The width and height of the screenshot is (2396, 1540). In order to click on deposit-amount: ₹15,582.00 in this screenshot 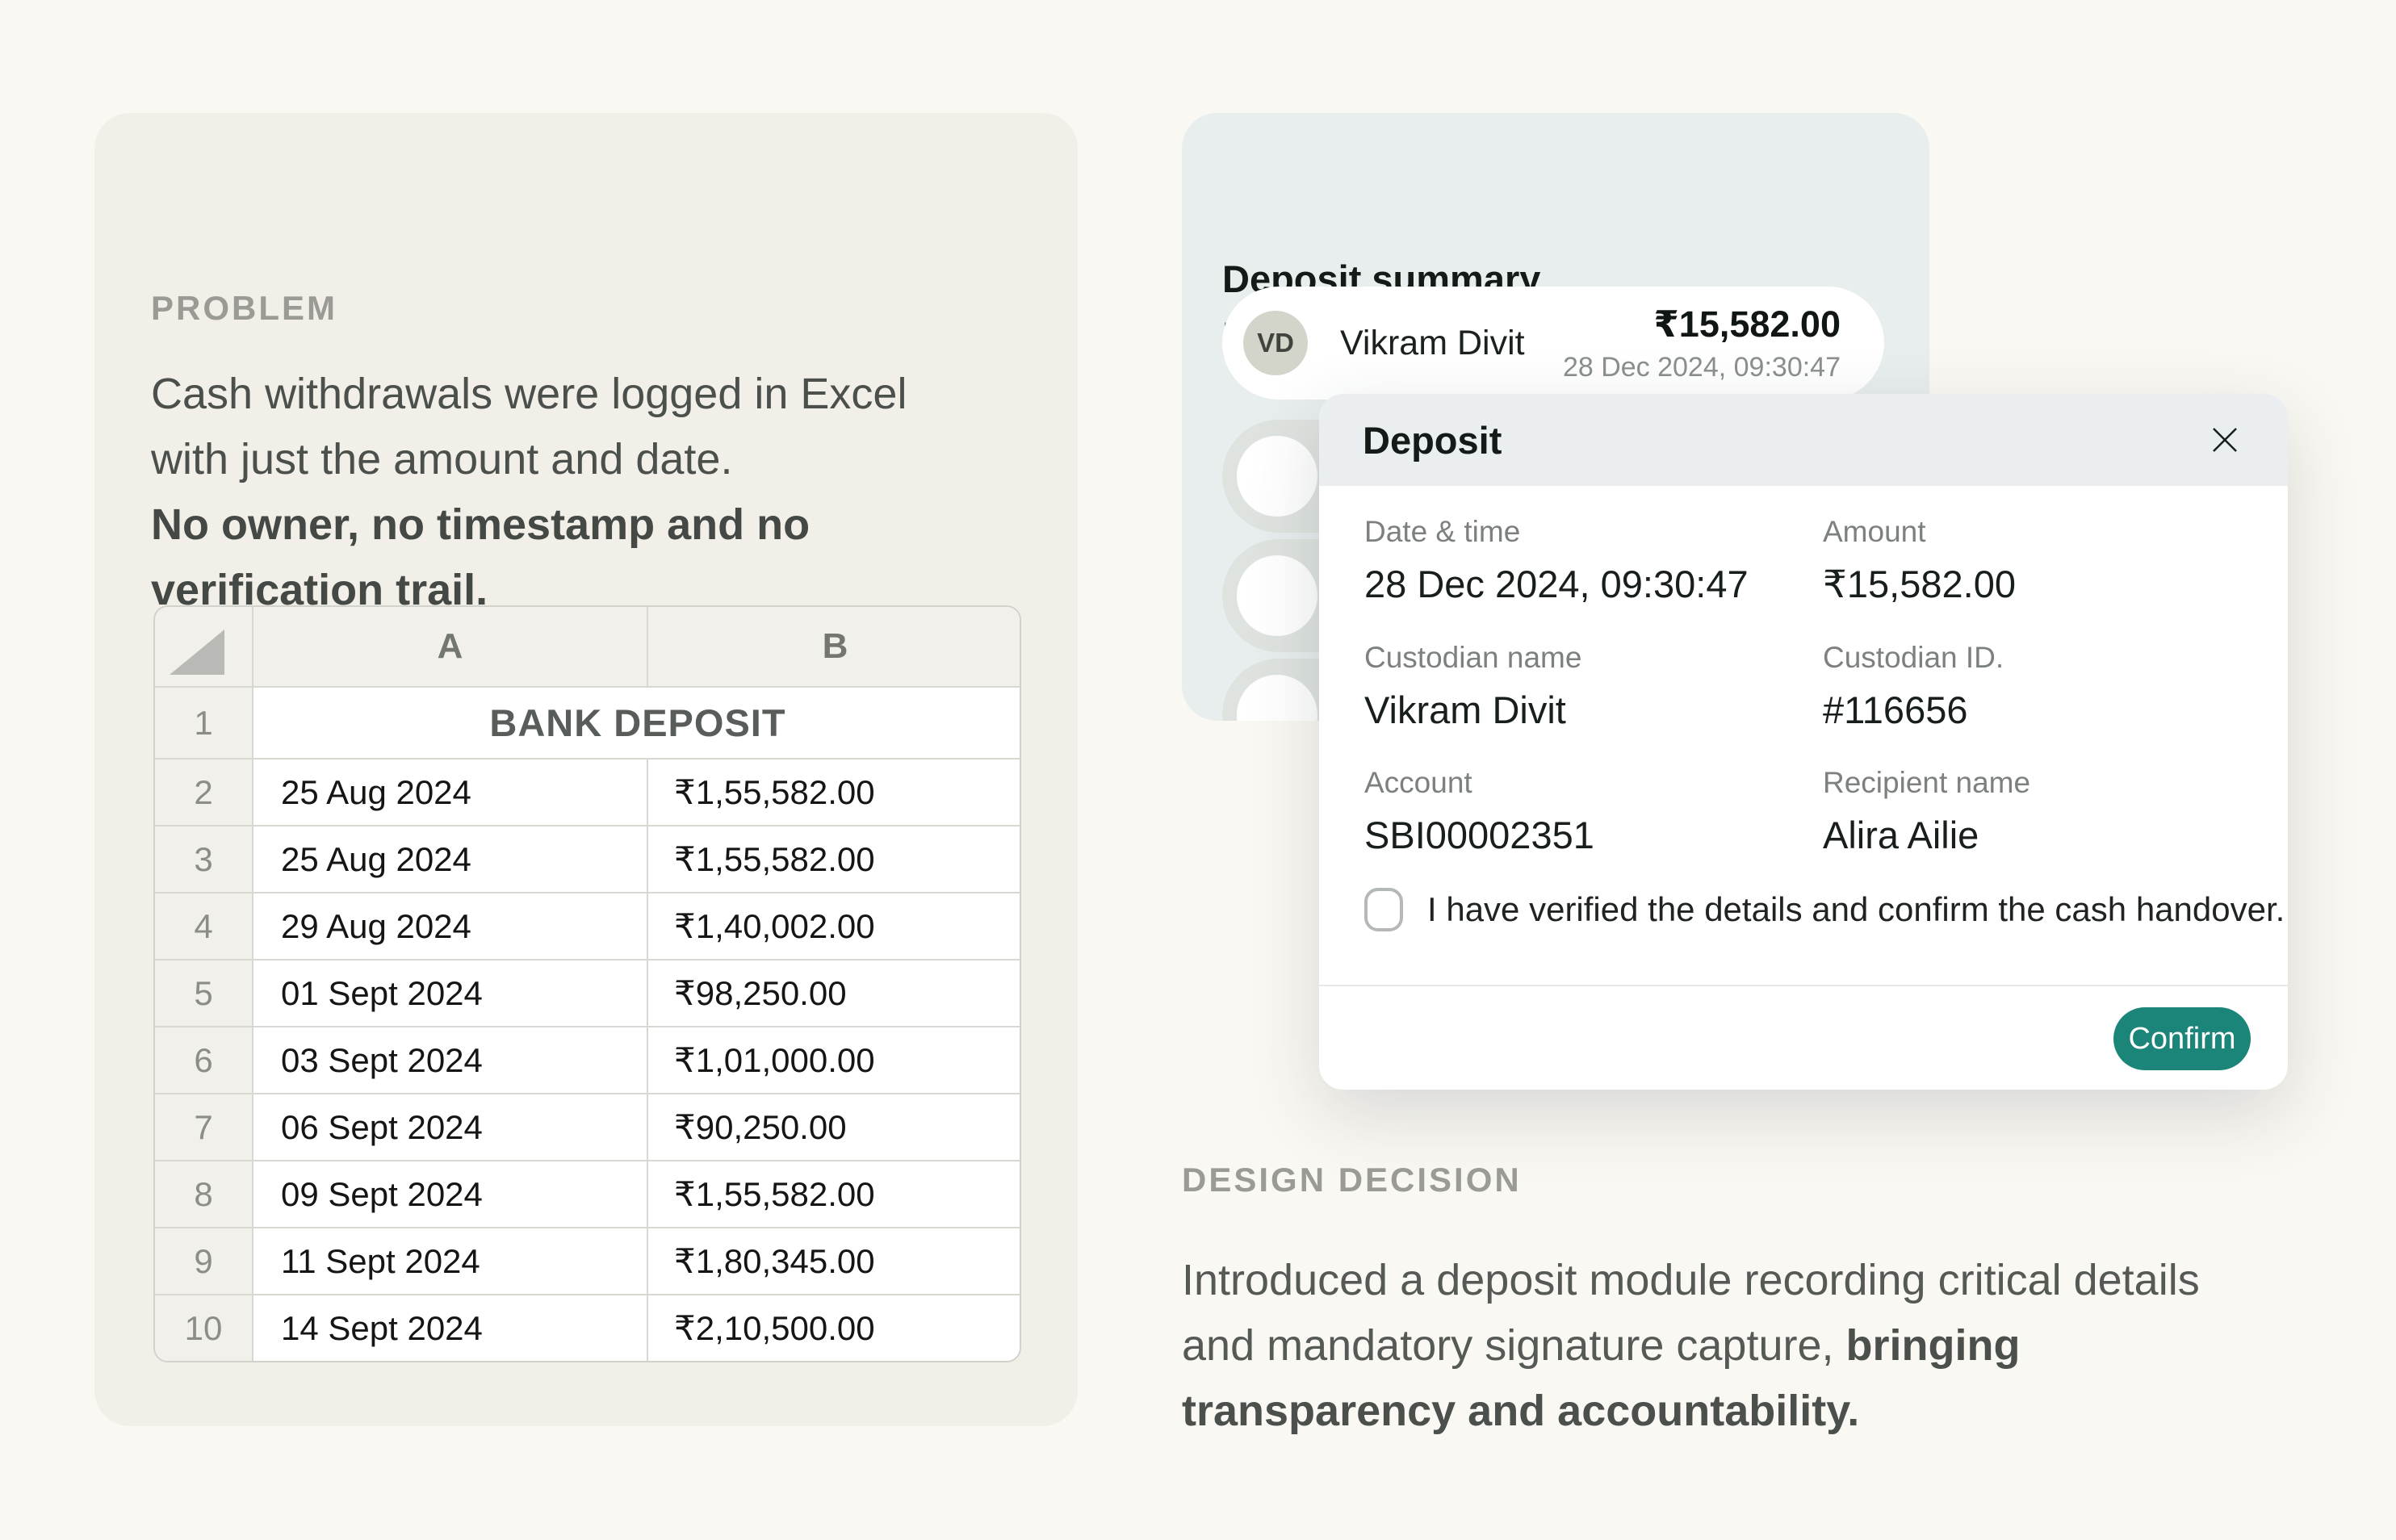, I will do `click(1747, 324)`.